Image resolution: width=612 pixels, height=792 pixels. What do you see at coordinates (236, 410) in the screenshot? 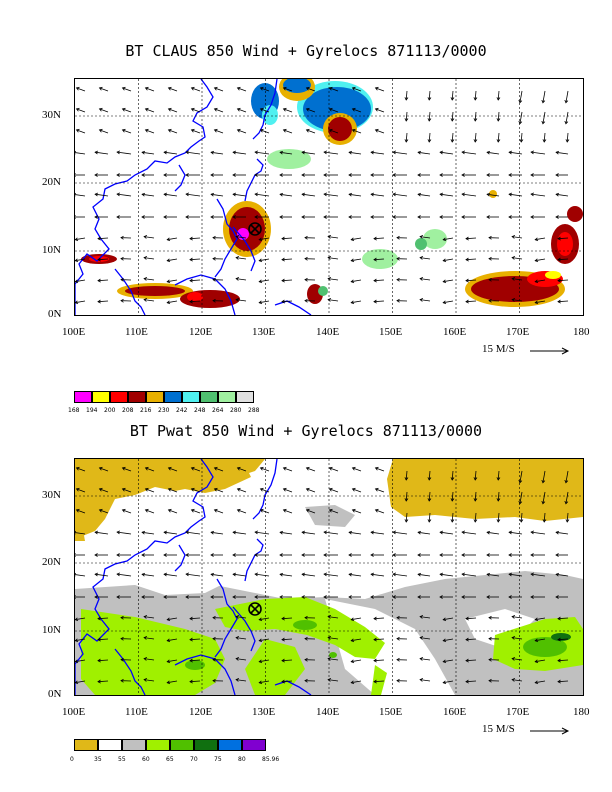
I see `panel1-legend-label-9: 280` at bounding box center [236, 410].